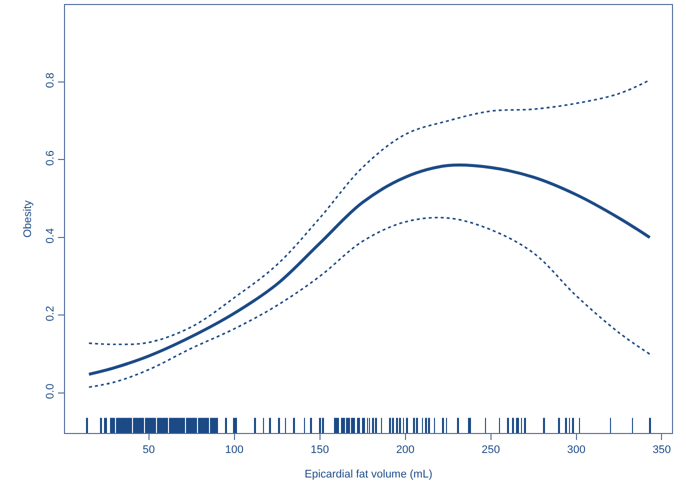  Describe the element at coordinates (491, 450) in the screenshot. I see `x-tick-label: 250` at that location.